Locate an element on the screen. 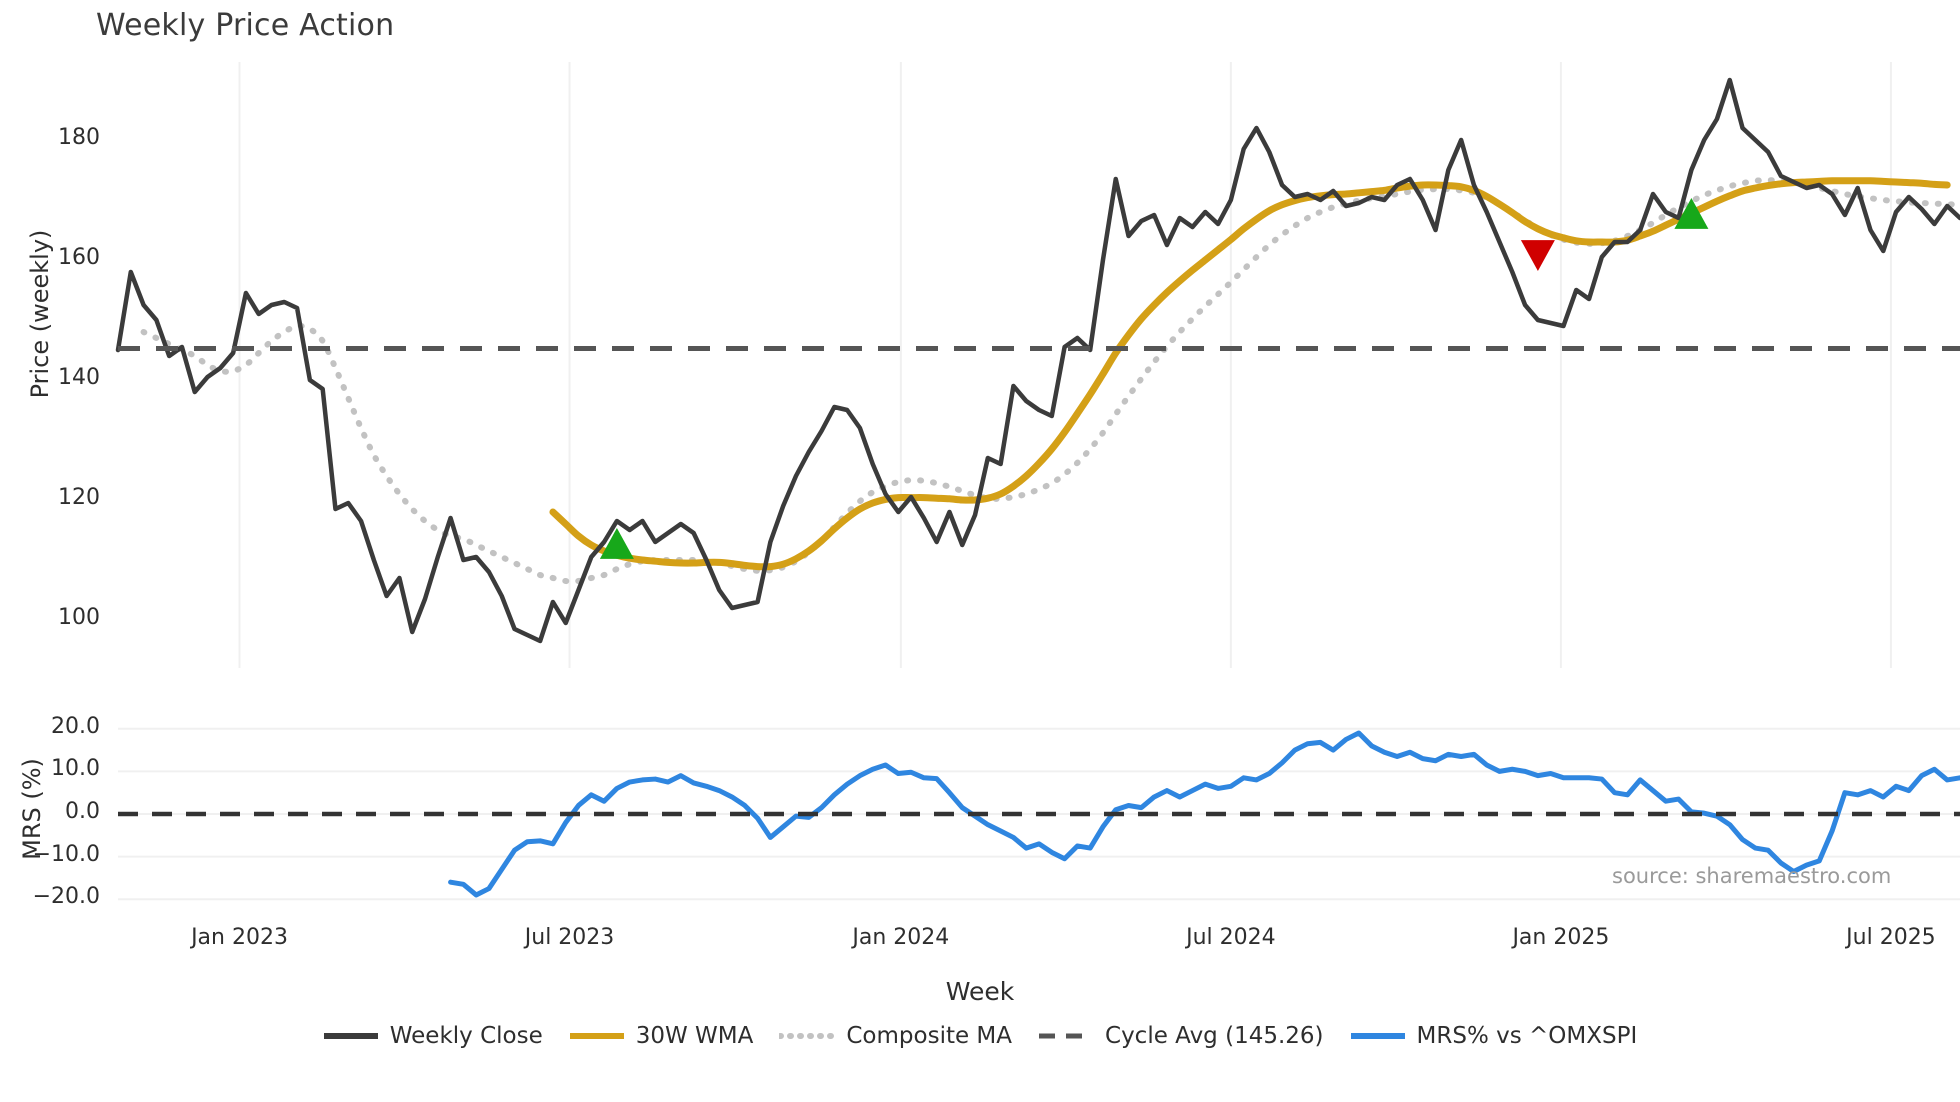 The height and width of the screenshot is (1102, 1960). legend-item: 30W WMA is located at coordinates (661, 1036).